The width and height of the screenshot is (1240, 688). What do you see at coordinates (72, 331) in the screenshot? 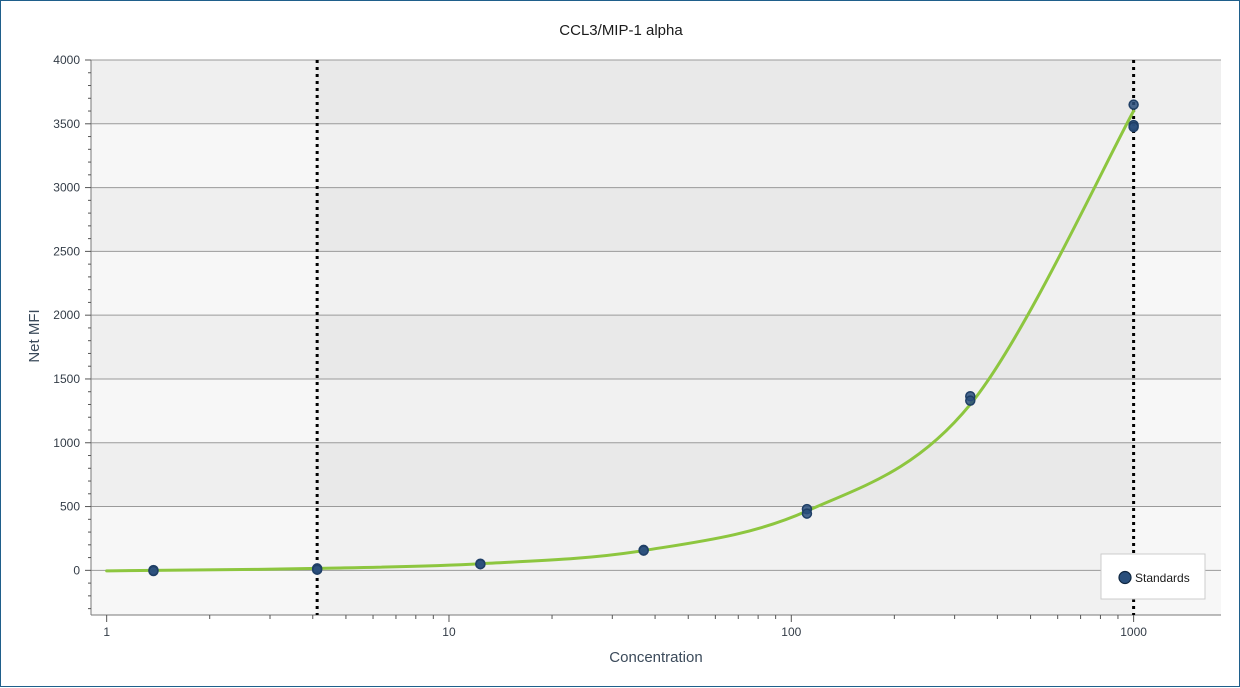
I see `y-ticks: 0 500 1000 1500 2000 2500 3000 3500 4000` at bounding box center [72, 331].